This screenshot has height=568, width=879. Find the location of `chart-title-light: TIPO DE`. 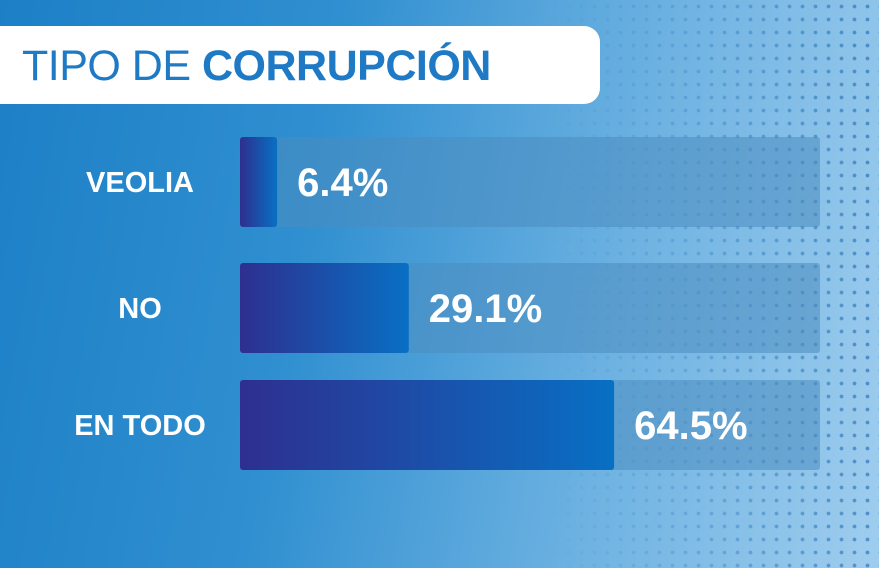

chart-title-light: TIPO DE is located at coordinates (106, 66).